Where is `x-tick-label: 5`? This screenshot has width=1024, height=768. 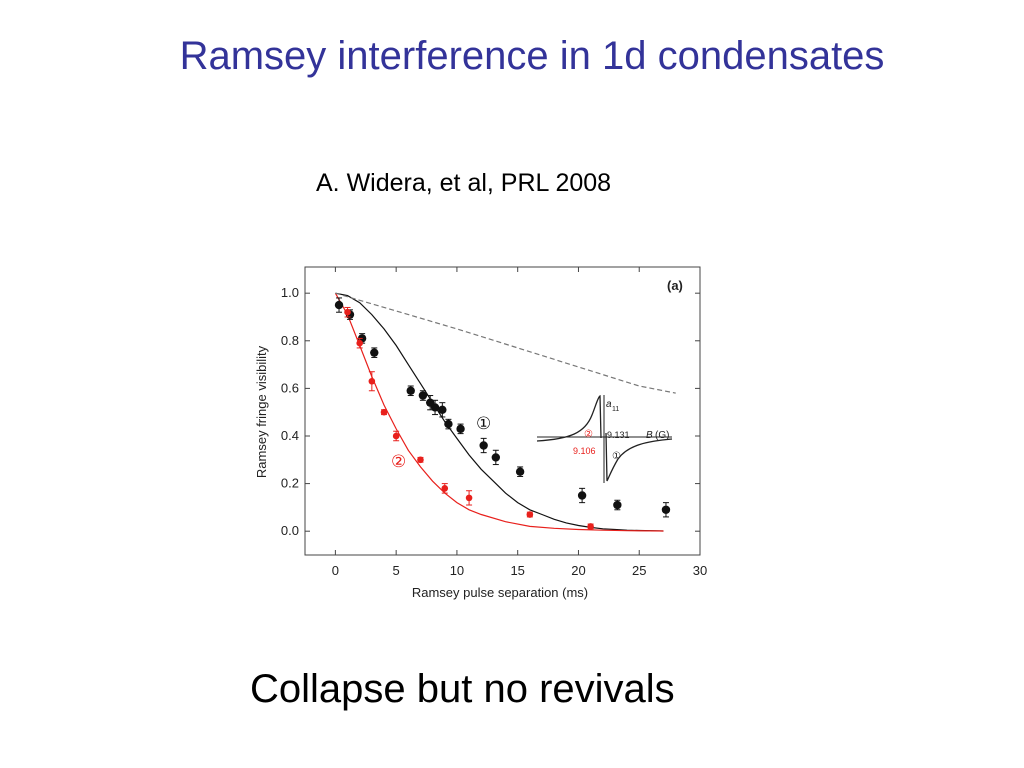 x-tick-label: 5 is located at coordinates (396, 570).